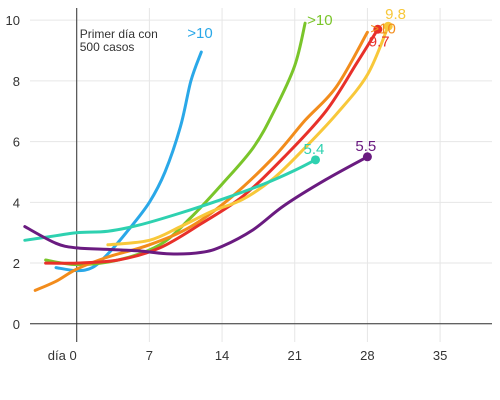 This screenshot has height=400, width=500. Describe the element at coordinates (13, 20) in the screenshot. I see `y-tick-label: 10` at that location.